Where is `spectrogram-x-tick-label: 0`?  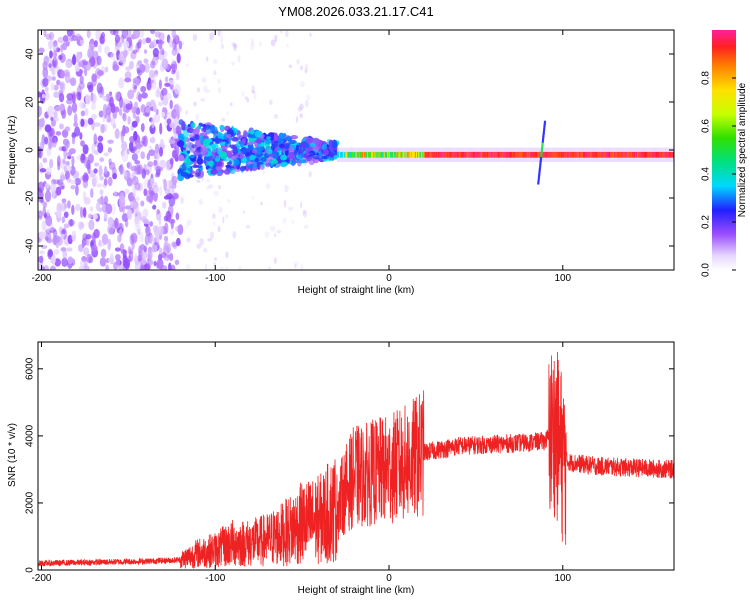 spectrogram-x-tick-label: 0 is located at coordinates (389, 278).